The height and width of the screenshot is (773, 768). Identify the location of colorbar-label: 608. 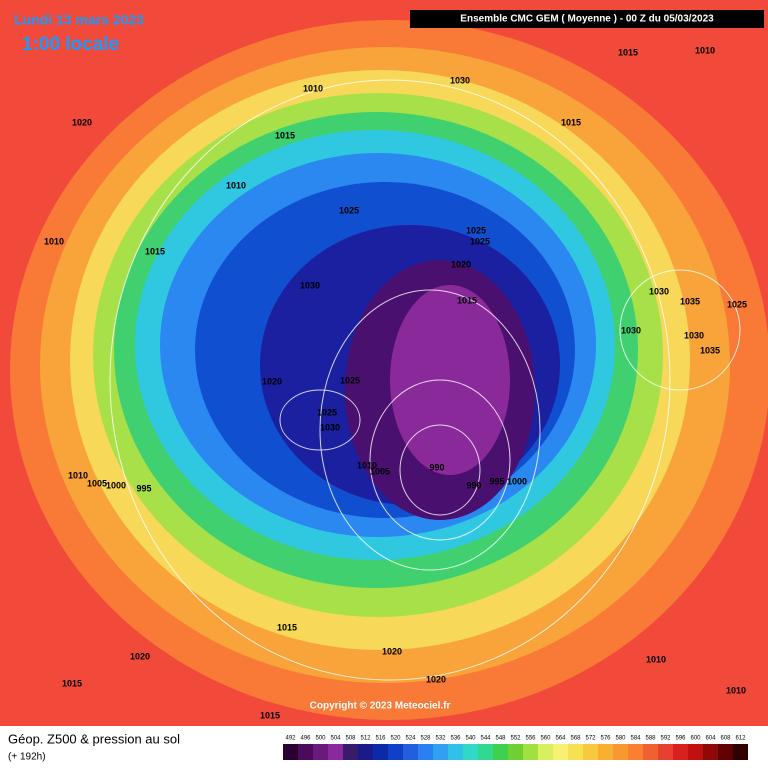
(725, 739).